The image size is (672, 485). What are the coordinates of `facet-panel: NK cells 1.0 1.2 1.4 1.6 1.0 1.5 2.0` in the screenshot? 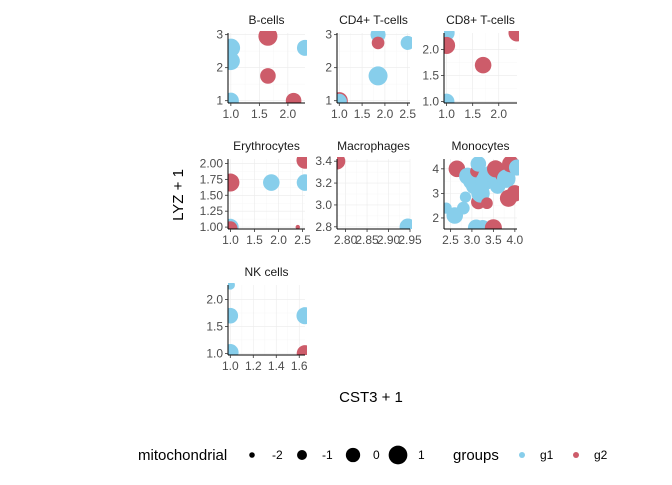 It's located at (257, 319).